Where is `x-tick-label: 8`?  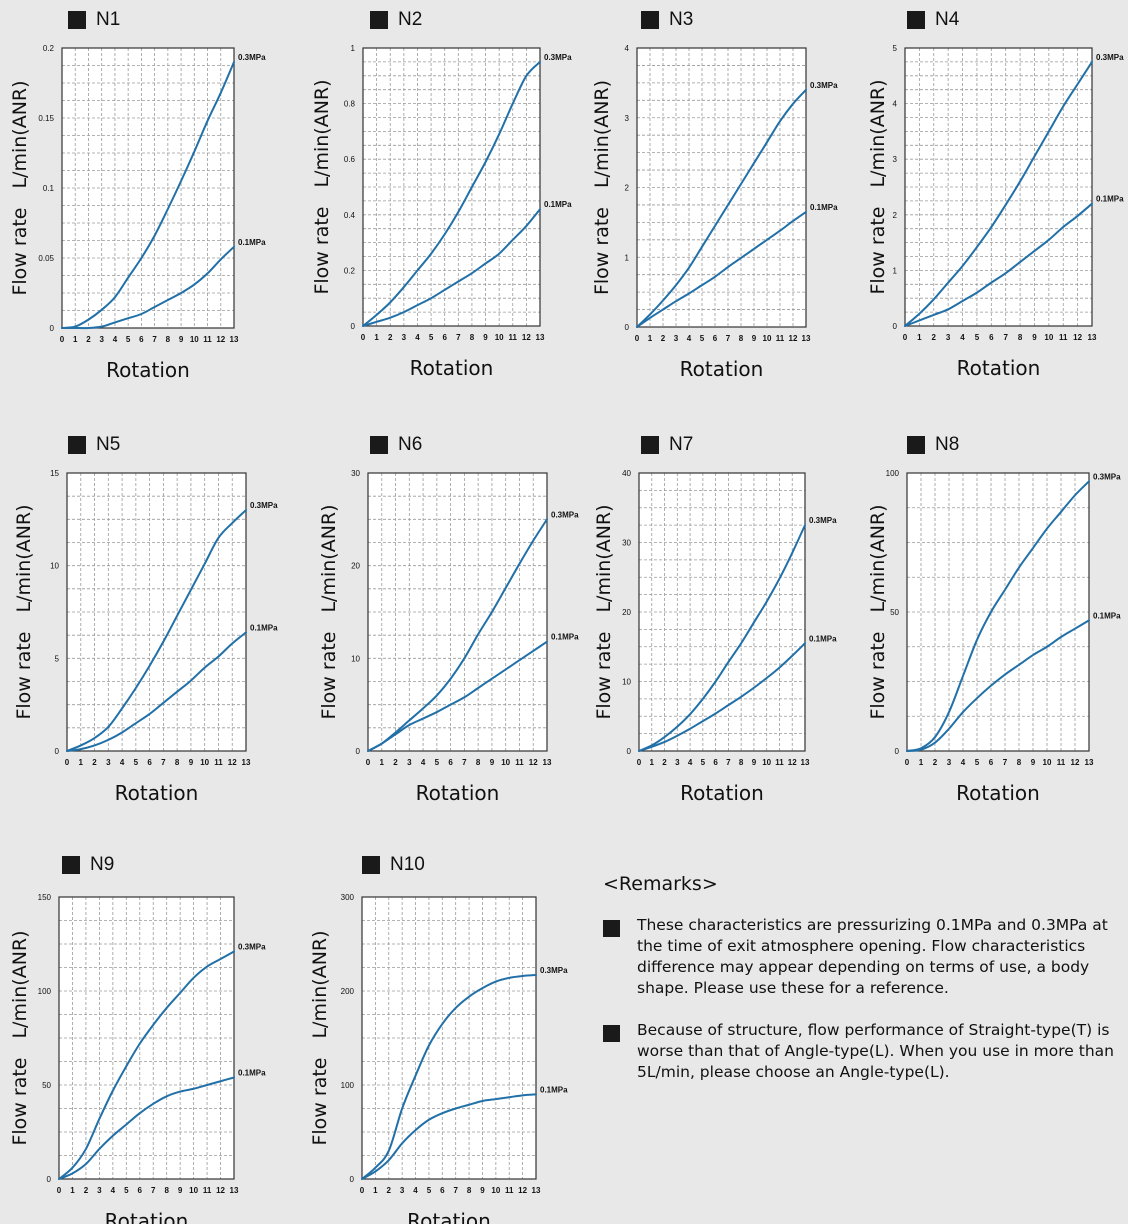
x-tick-label: 8 is located at coordinates (168, 339).